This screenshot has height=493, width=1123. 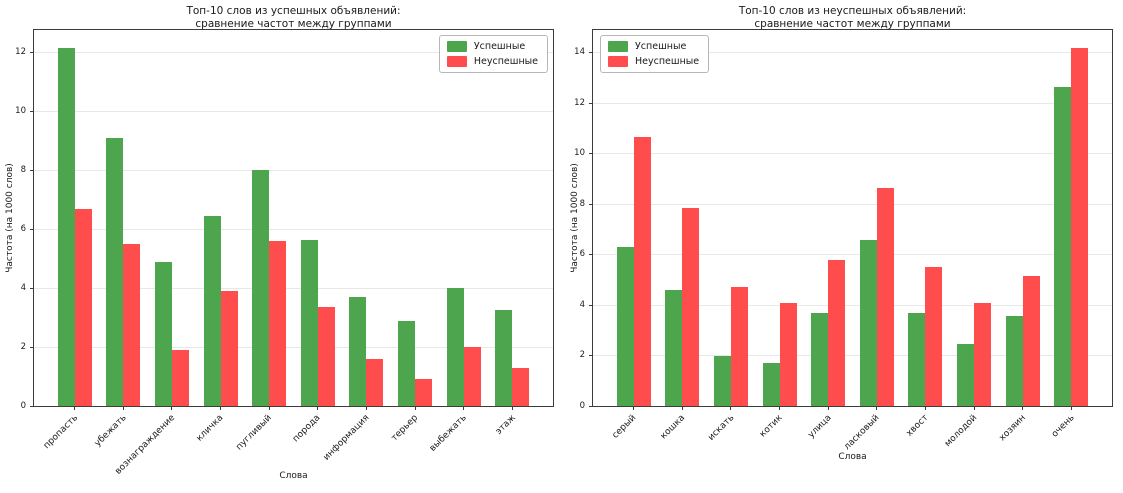 I want to click on chart-title-line1: Топ-10 слов из успешных объявлений:, so click(x=293, y=11).